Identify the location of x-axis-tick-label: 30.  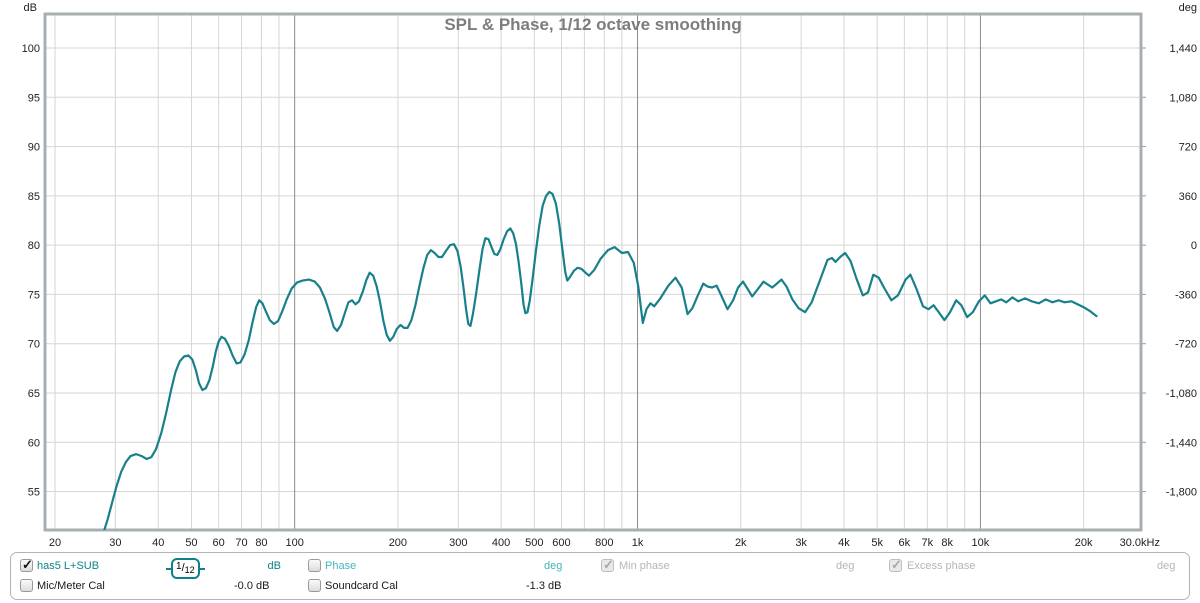
(115, 543).